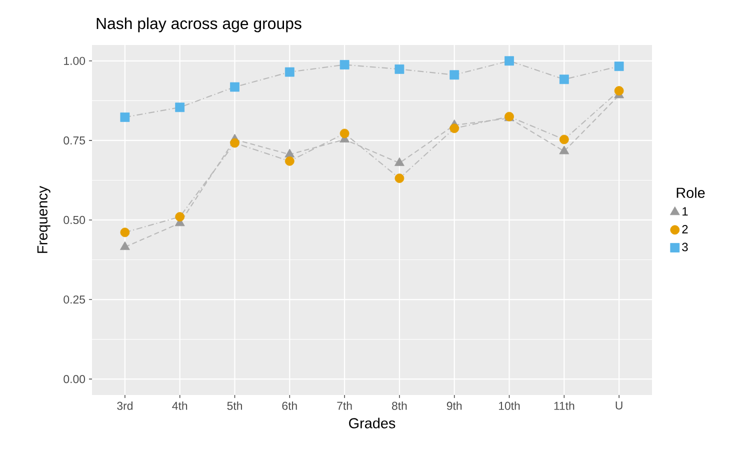  What do you see at coordinates (454, 406) in the screenshot?
I see `x-tick-label: 9th` at bounding box center [454, 406].